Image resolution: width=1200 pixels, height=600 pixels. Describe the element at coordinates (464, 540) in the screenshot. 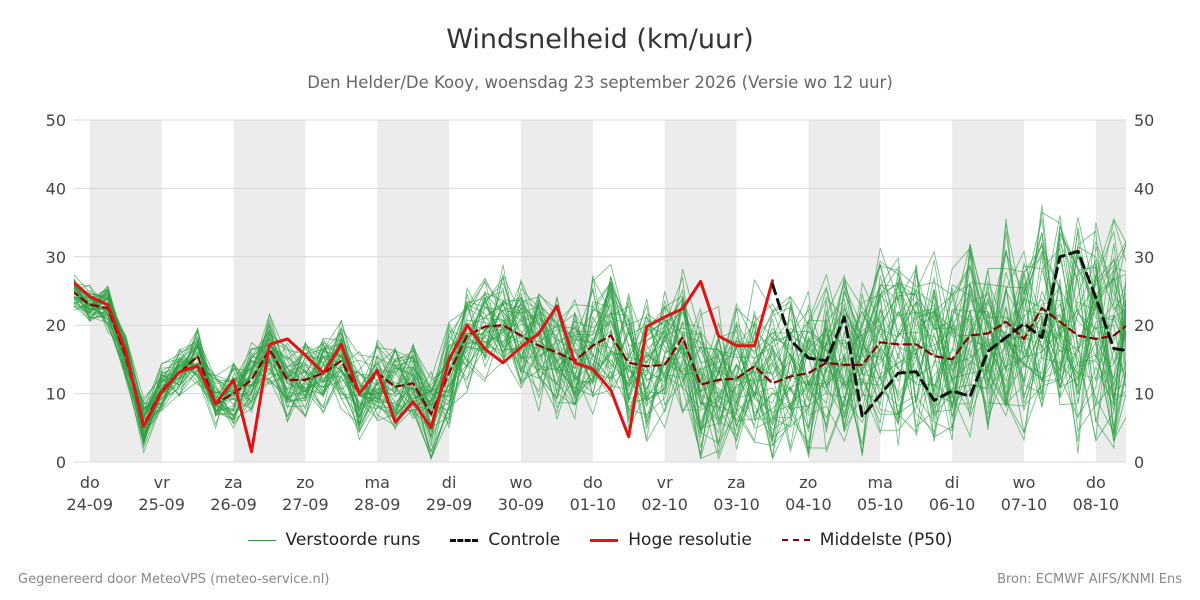

I see `legend-swatch-control` at that location.